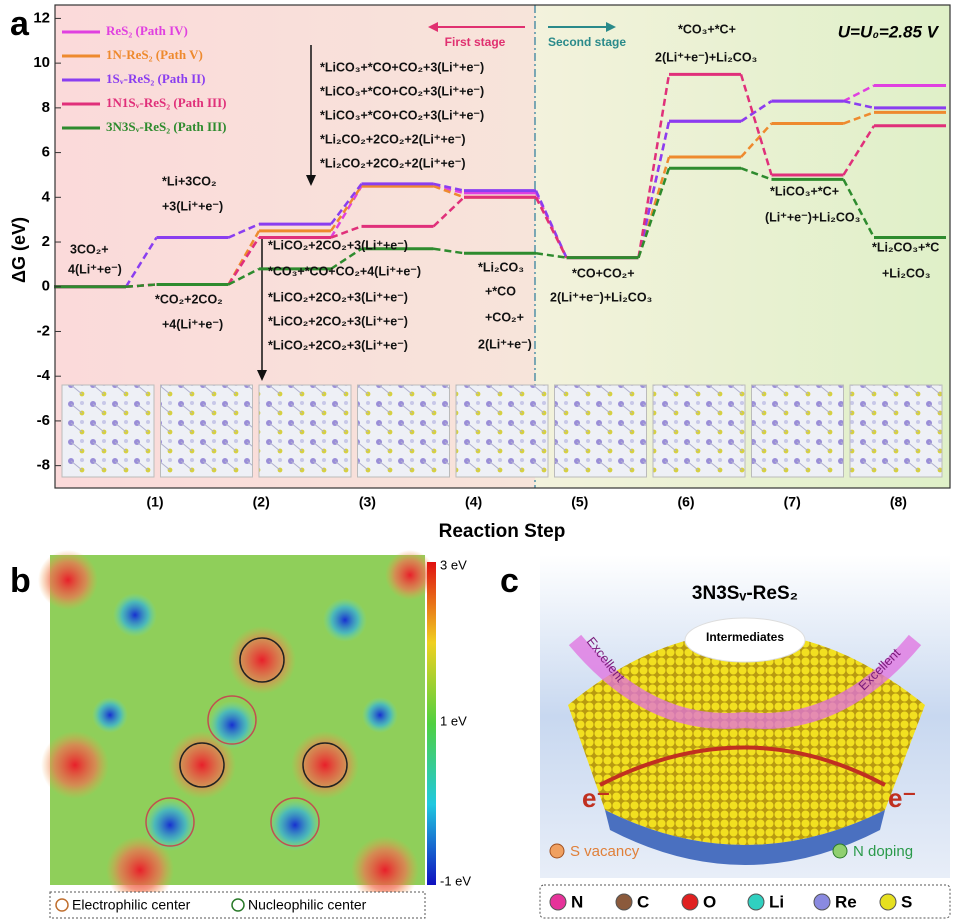  What do you see at coordinates (804, 191) in the screenshot?
I see `annotation: *LiCO₃+*C+` at bounding box center [804, 191].